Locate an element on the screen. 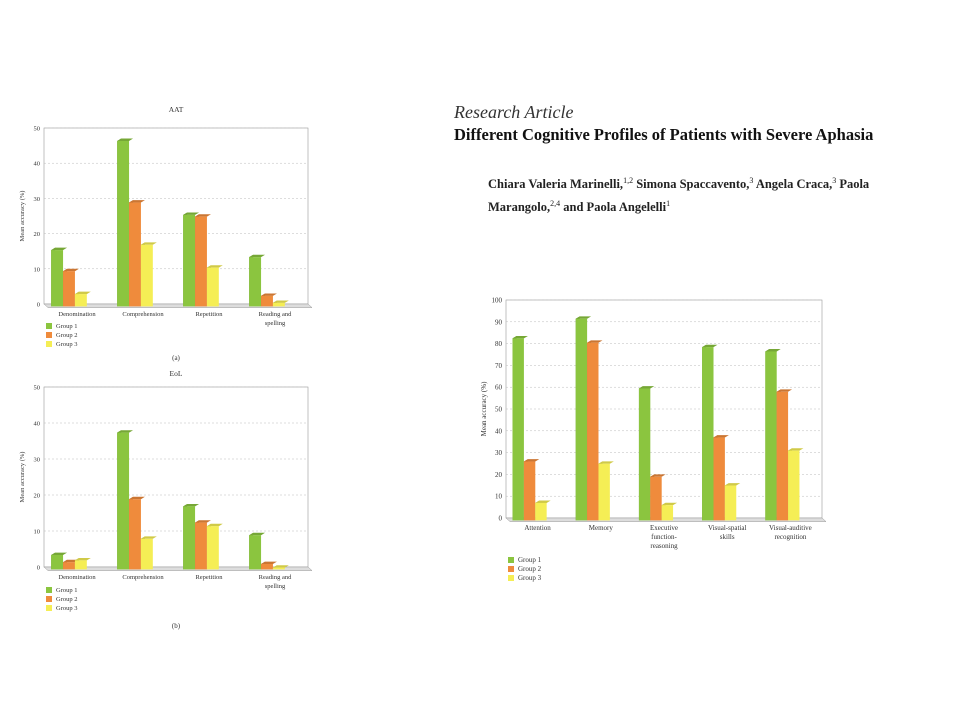 The width and height of the screenshot is (960, 720). article-type: Research Article is located at coordinates (514, 112).